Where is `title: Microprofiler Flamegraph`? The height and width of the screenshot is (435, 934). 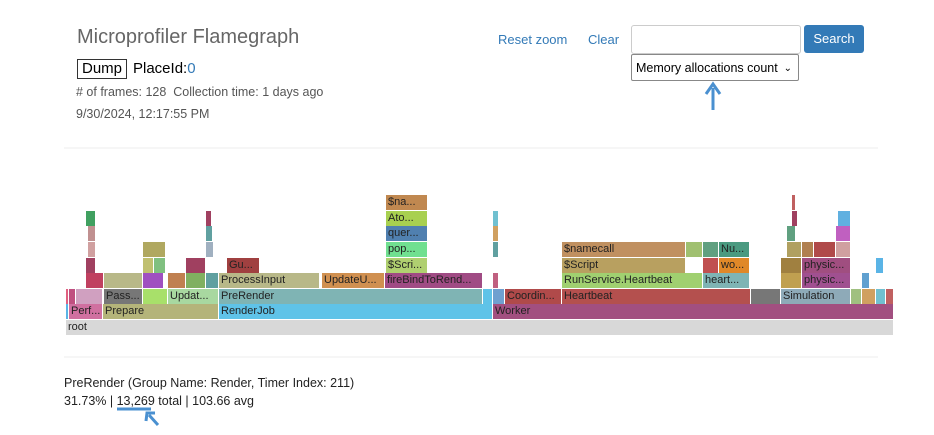
title: Microprofiler Flamegraph is located at coordinates (188, 37).